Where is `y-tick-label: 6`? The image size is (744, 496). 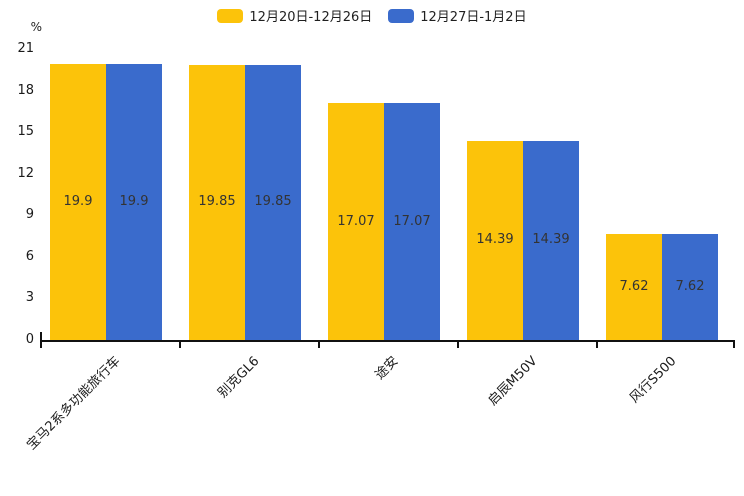
y-tick-label: 6 is located at coordinates (29, 256).